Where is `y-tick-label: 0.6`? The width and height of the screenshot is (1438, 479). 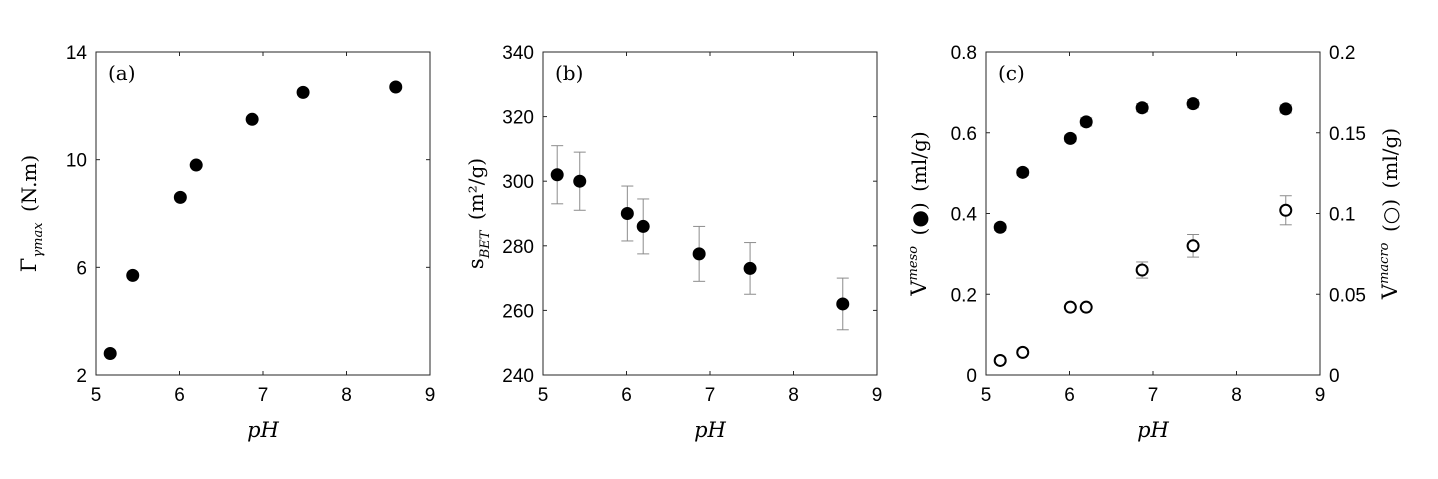 y-tick-label: 0.6 is located at coordinates (964, 134).